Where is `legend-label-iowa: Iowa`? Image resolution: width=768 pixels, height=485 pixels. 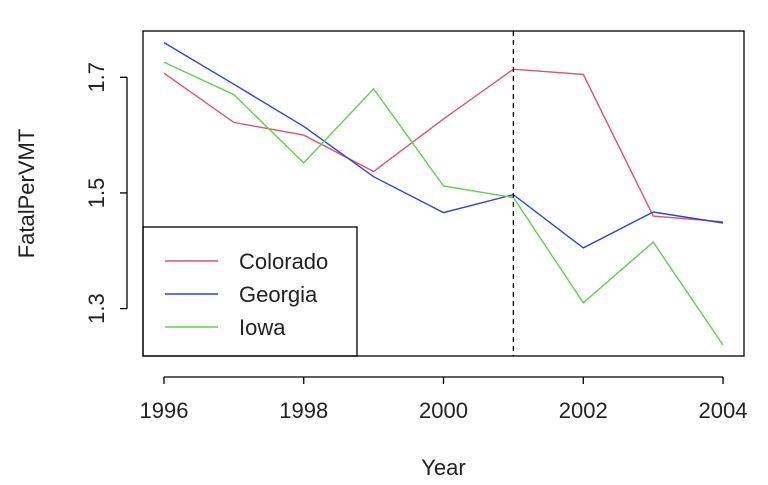 legend-label-iowa: Iowa is located at coordinates (262, 327).